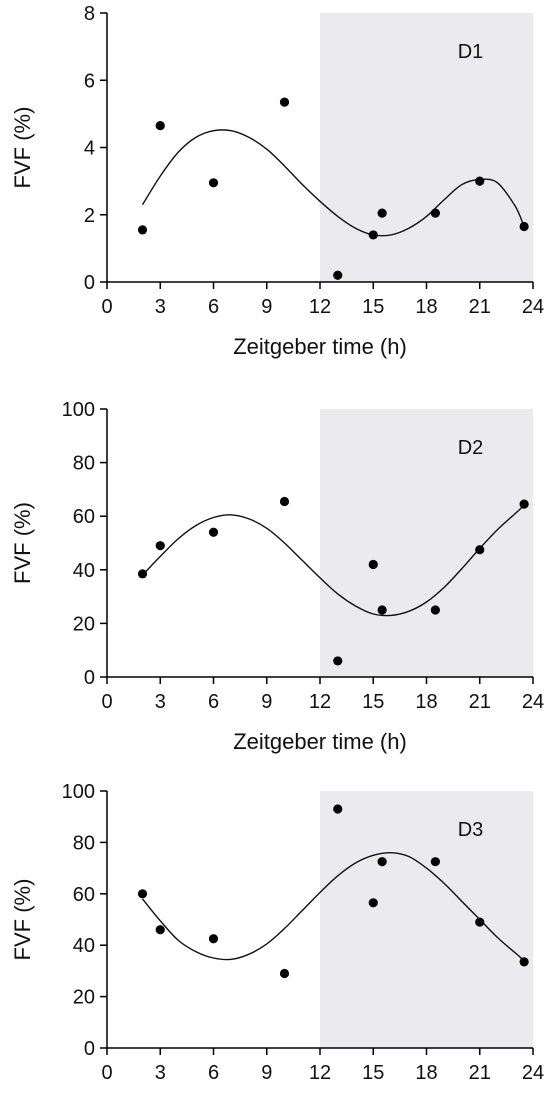 Image resolution: width=552 pixels, height=1098 pixels. Describe the element at coordinates (471, 830) in the screenshot. I see `panel-label: D3` at that location.